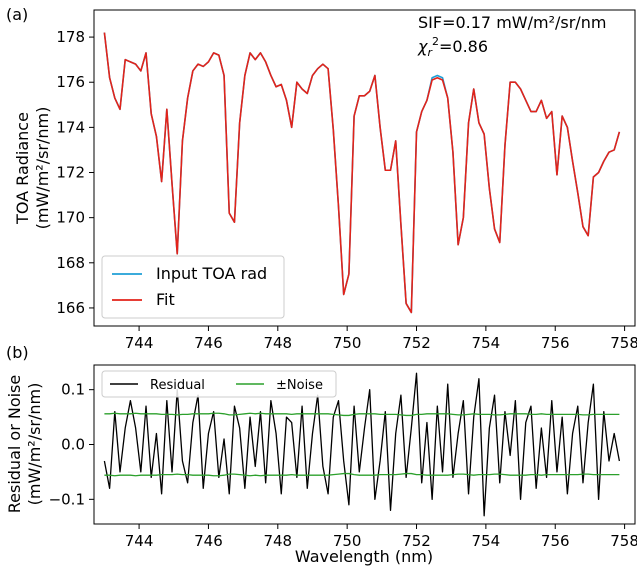 This screenshot has height=568, width=637. I want to click on panel-a-label: (a), so click(17, 14).